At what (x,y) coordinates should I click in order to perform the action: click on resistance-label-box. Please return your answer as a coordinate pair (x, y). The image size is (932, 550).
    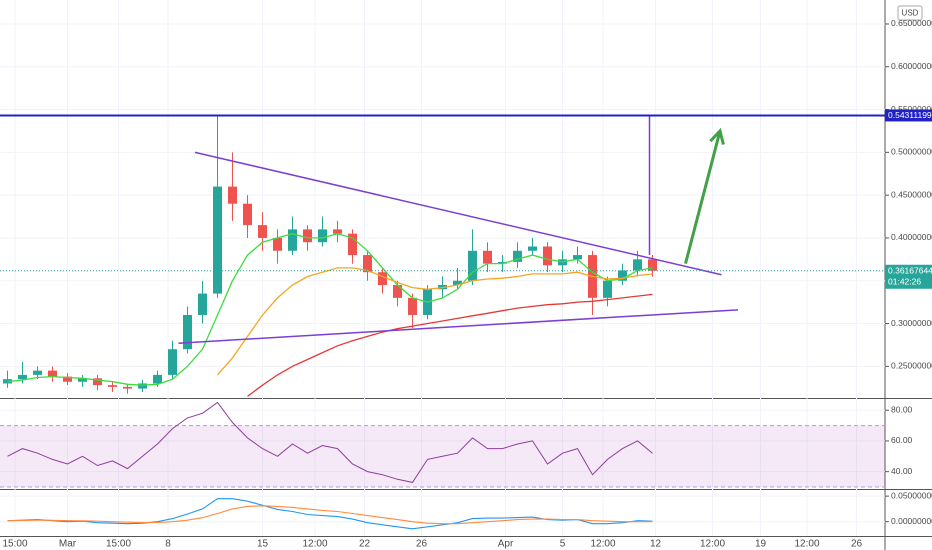
    Looking at the image, I should click on (908, 115).